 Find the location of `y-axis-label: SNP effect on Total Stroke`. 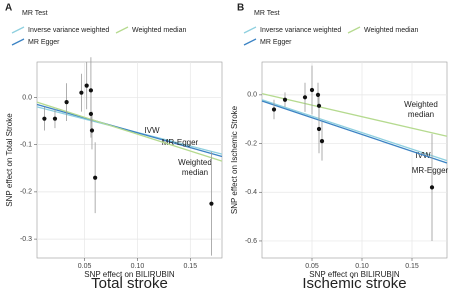

y-axis-label: SNP effect on Total Stroke is located at coordinates (9, 160).